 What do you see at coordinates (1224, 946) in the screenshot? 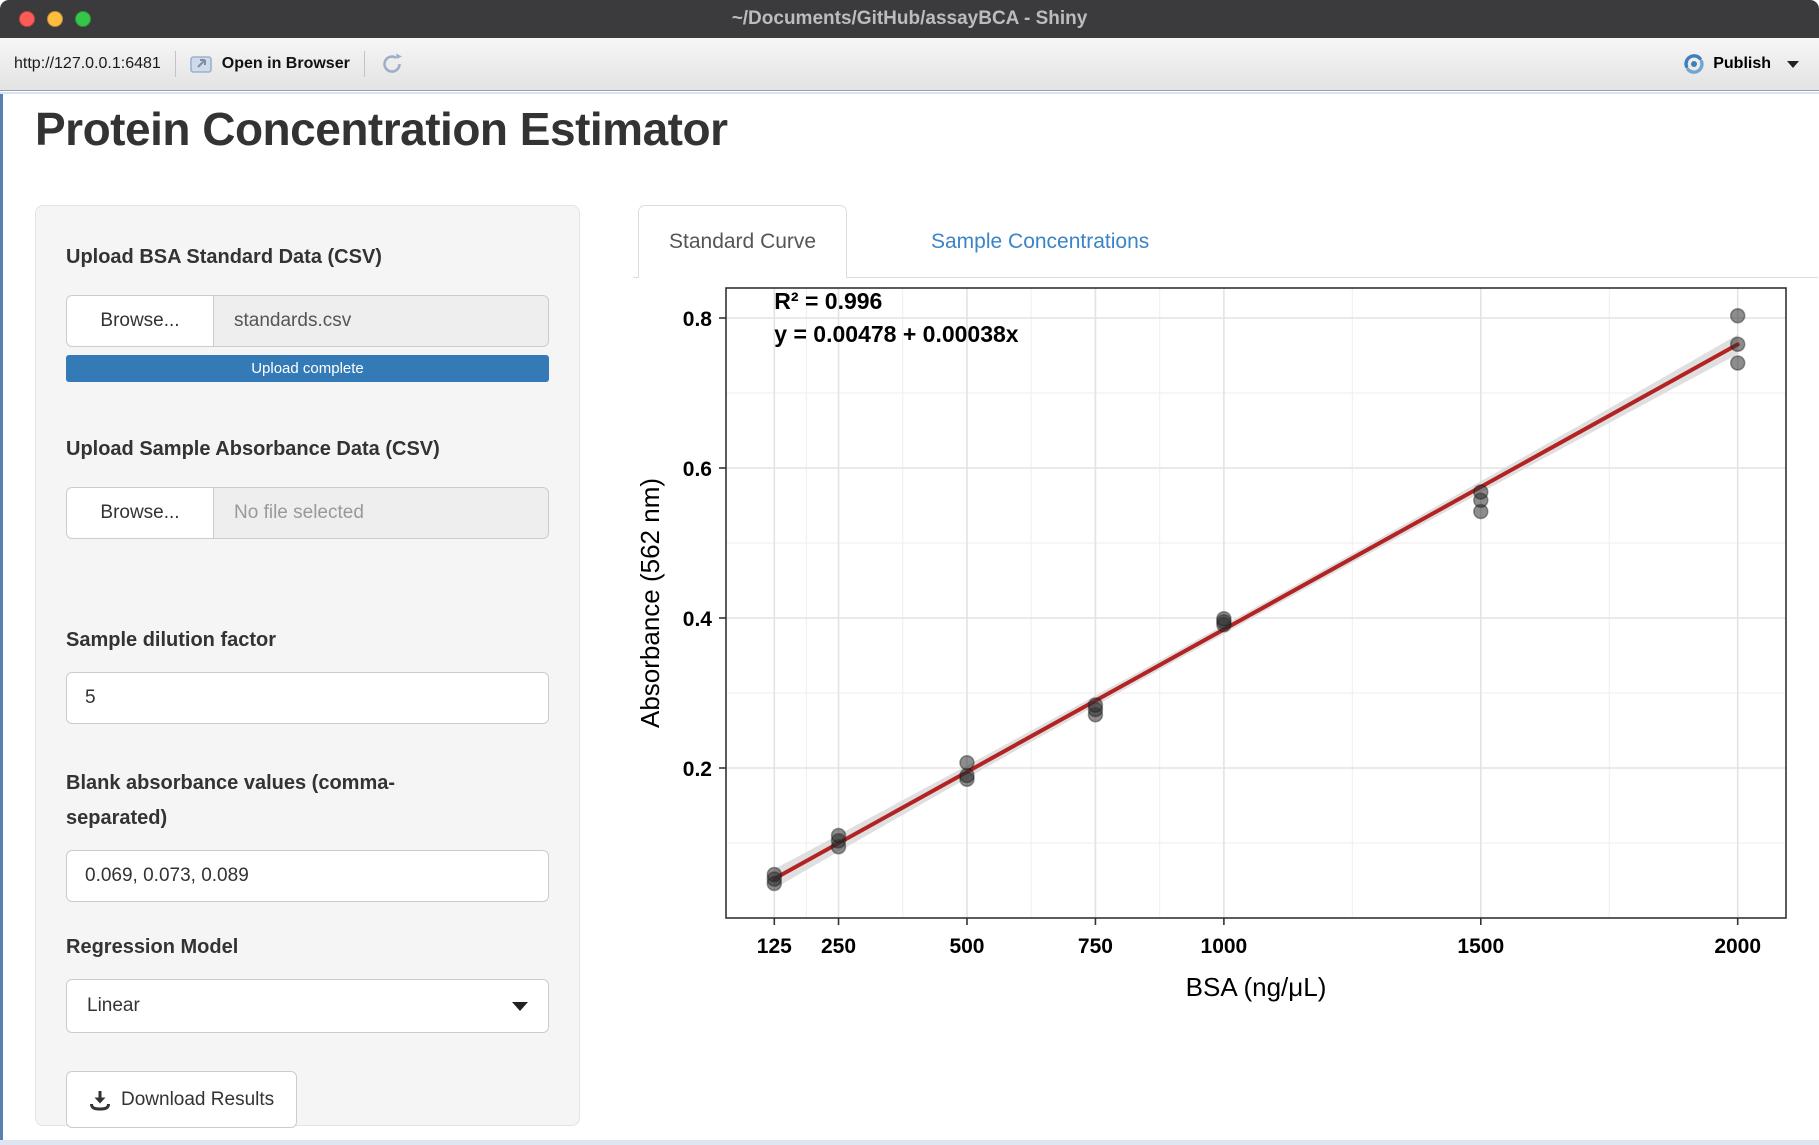
I see `svg-text: 1000` at bounding box center [1224, 946].